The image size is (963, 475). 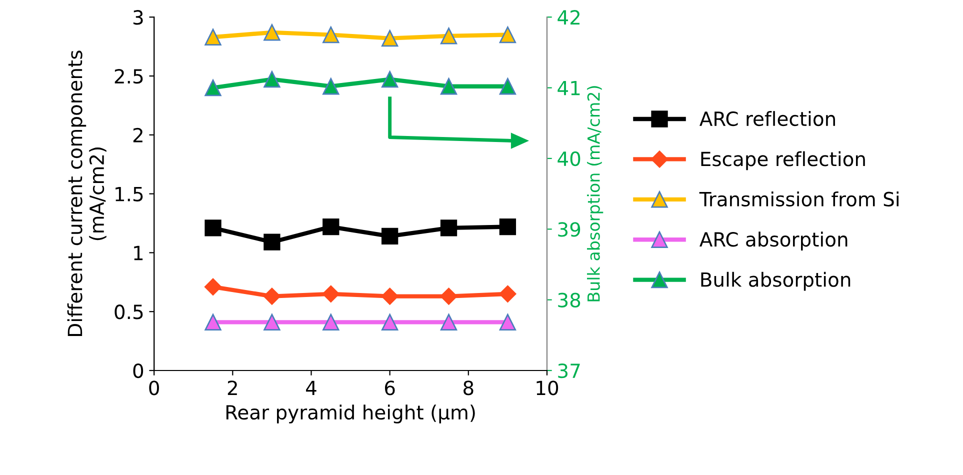 I want to click on y-tick-label: 0.5, so click(x=128, y=312).